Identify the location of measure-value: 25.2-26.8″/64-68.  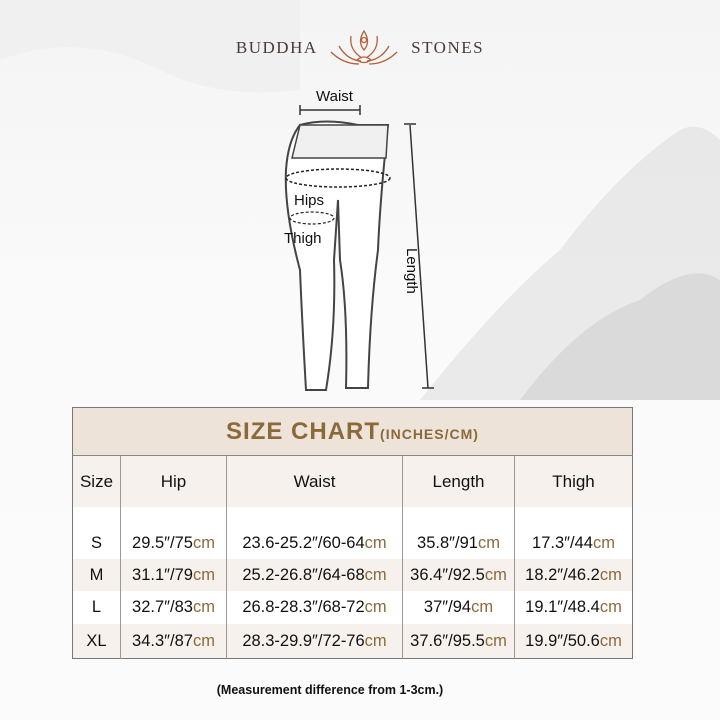
(303, 574).